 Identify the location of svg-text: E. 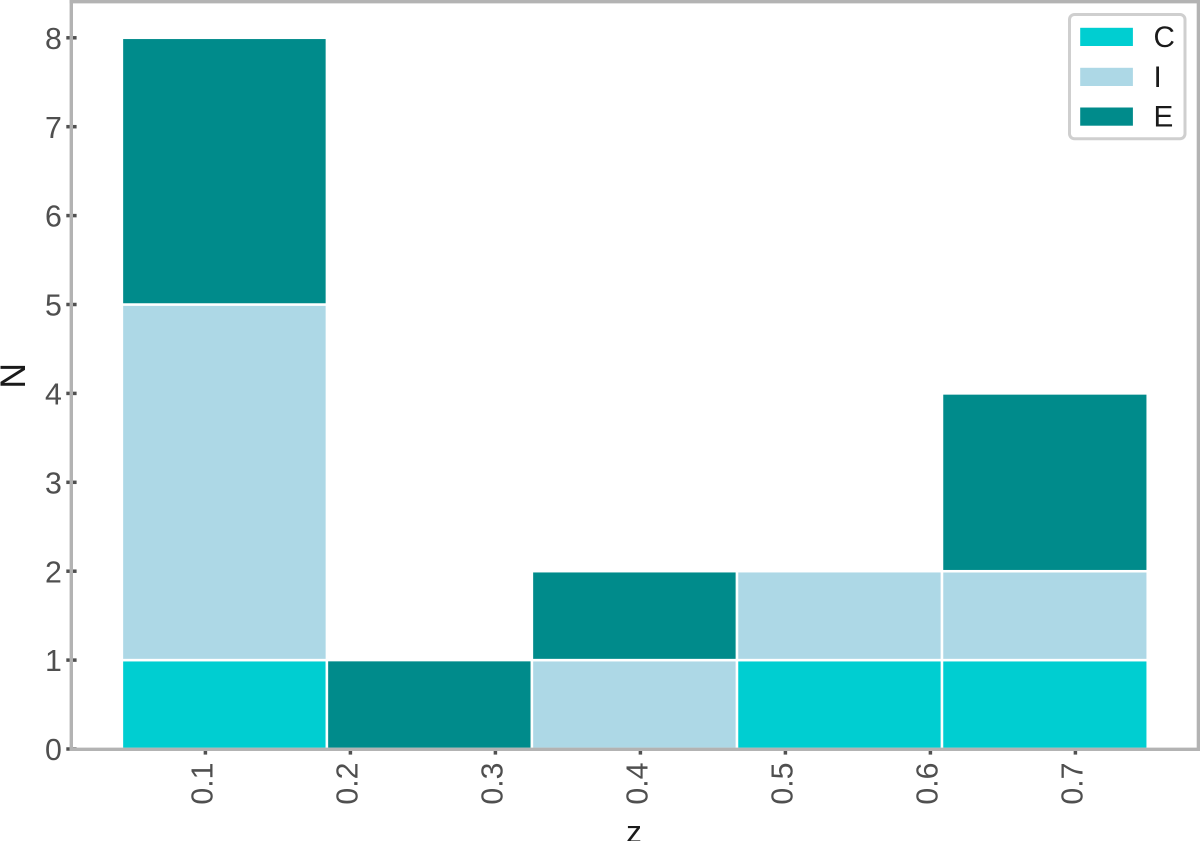
(1164, 117).